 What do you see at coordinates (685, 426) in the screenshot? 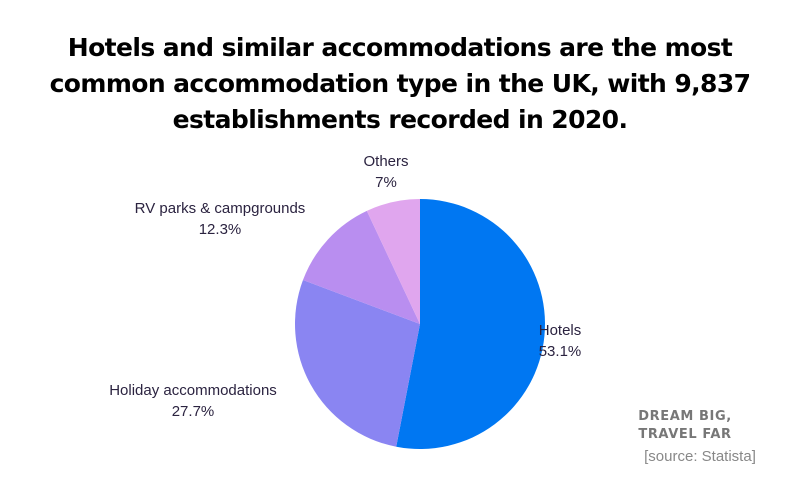
I see `brand-logo: DREAM BIG, TRAVEL FAR` at bounding box center [685, 426].